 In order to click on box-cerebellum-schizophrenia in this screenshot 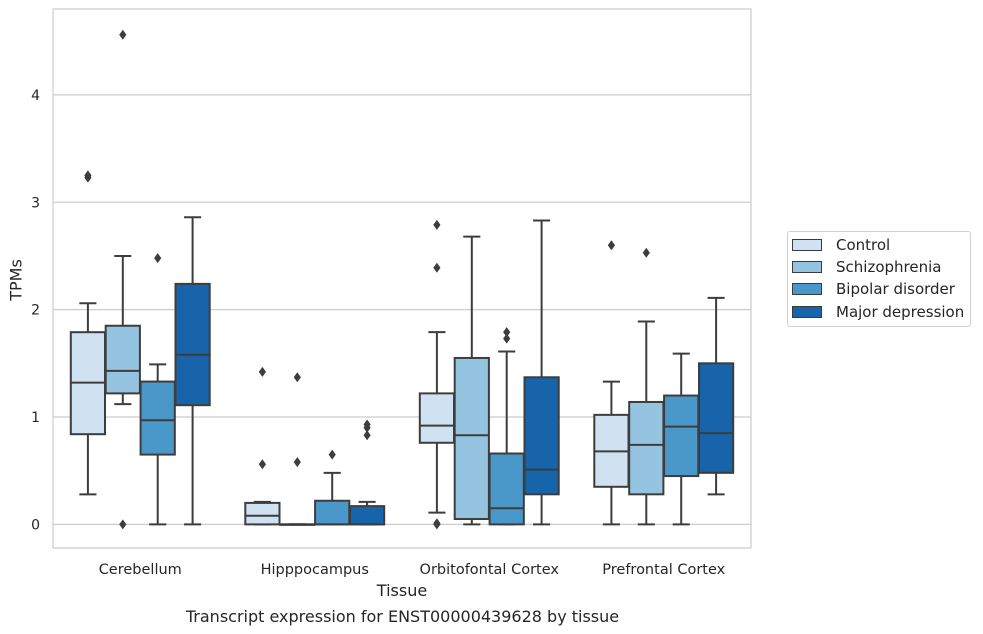, I will do `click(122, 279)`.